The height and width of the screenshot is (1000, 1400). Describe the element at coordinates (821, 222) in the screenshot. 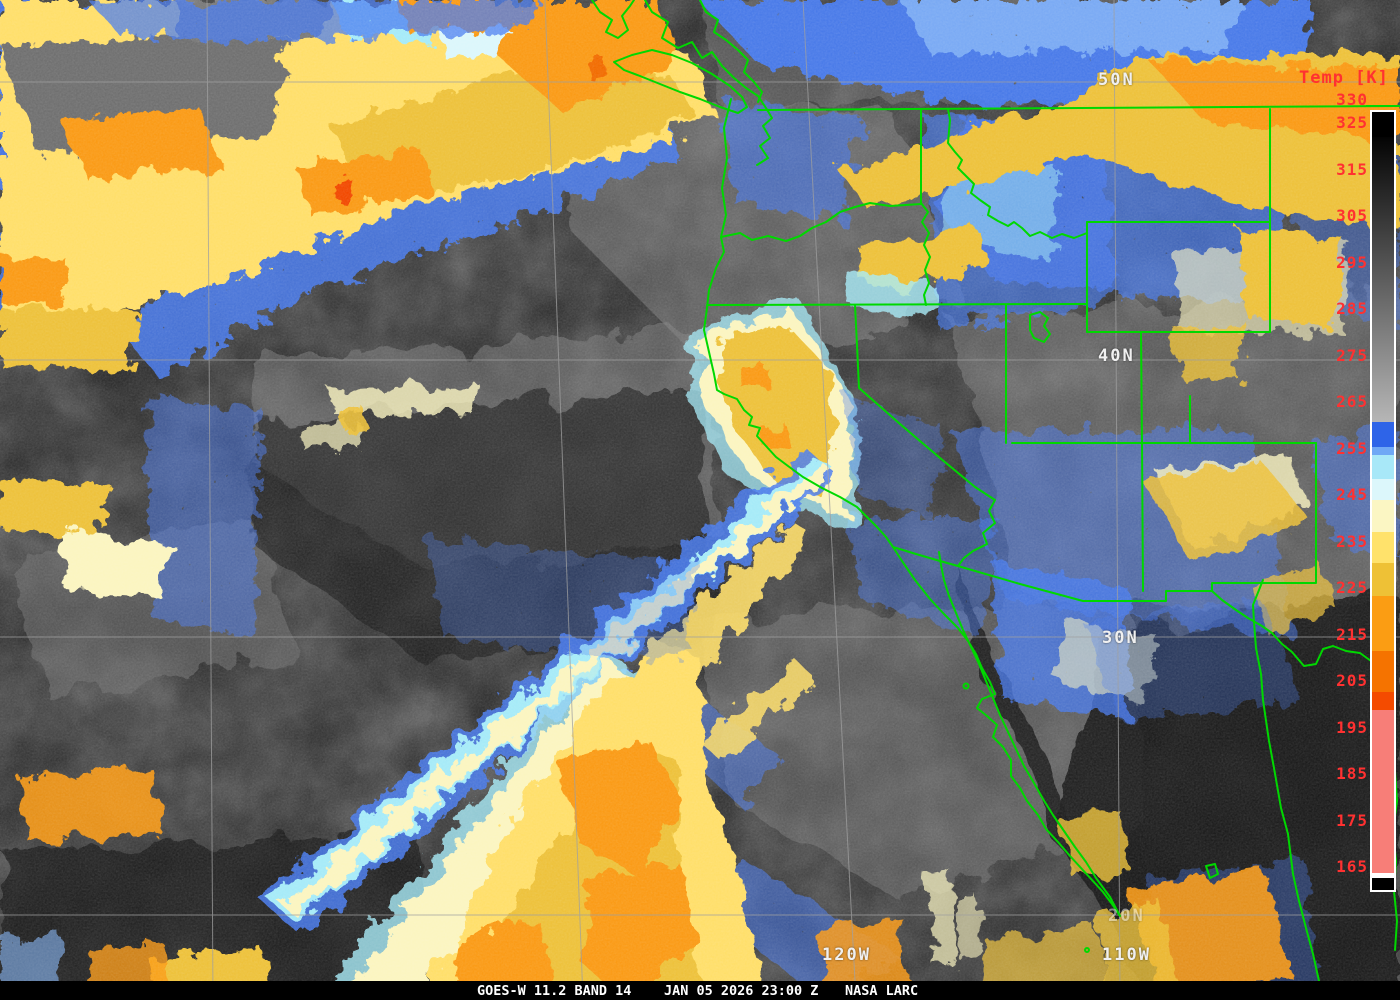

I see `border-washington-oregon` at that location.